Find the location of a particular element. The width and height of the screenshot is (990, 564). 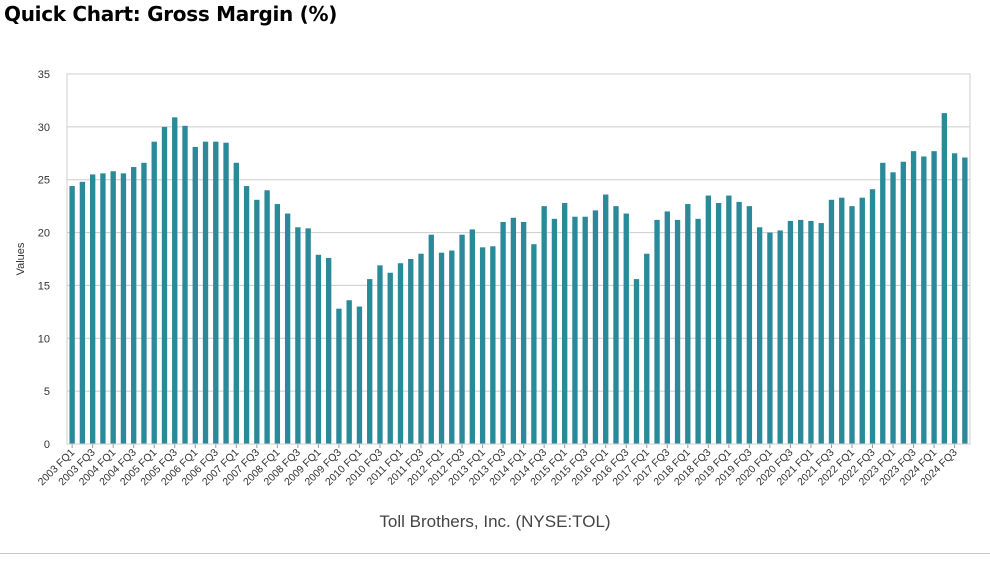

page-title: Quick Chart: Gross Margin (%) is located at coordinates (171, 14).